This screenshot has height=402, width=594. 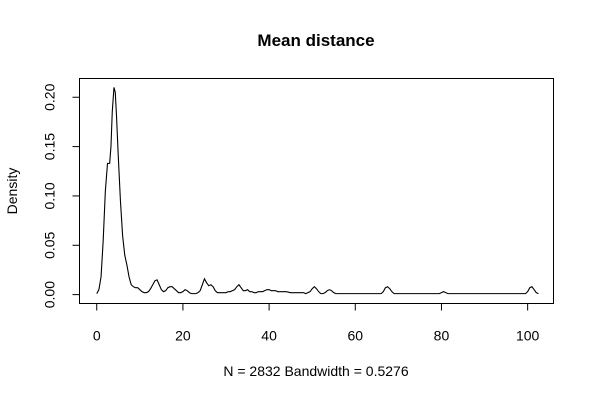 What do you see at coordinates (183, 336) in the screenshot?
I see `x-tick-label: 20` at bounding box center [183, 336].